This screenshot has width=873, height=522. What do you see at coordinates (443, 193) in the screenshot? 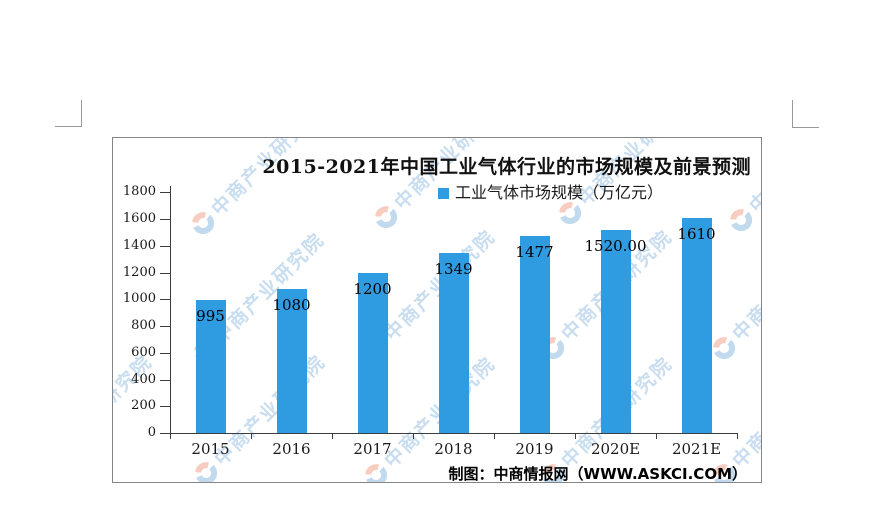
I see `legend-marker-square` at bounding box center [443, 193].